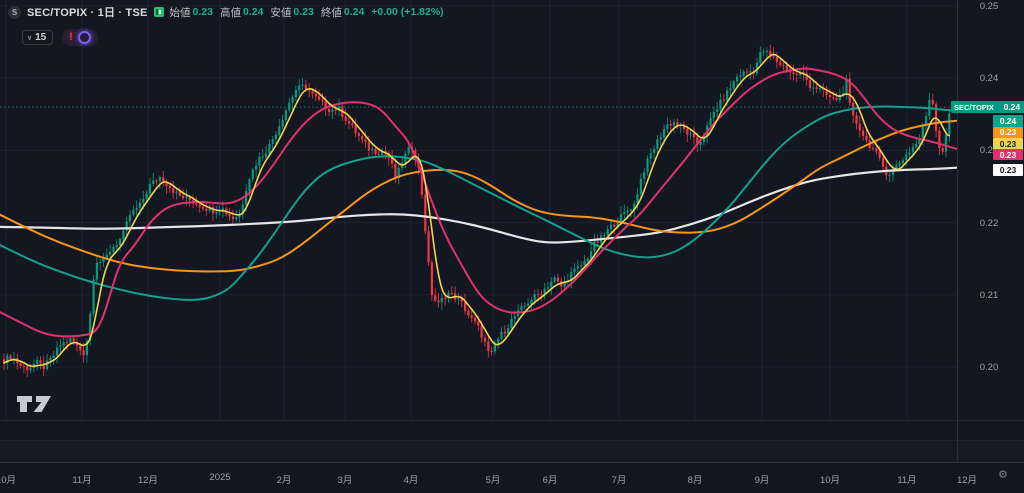 The height and width of the screenshot is (493, 1024). Describe the element at coordinates (695, 480) in the screenshot. I see `time-tick-8月: 8月` at that location.